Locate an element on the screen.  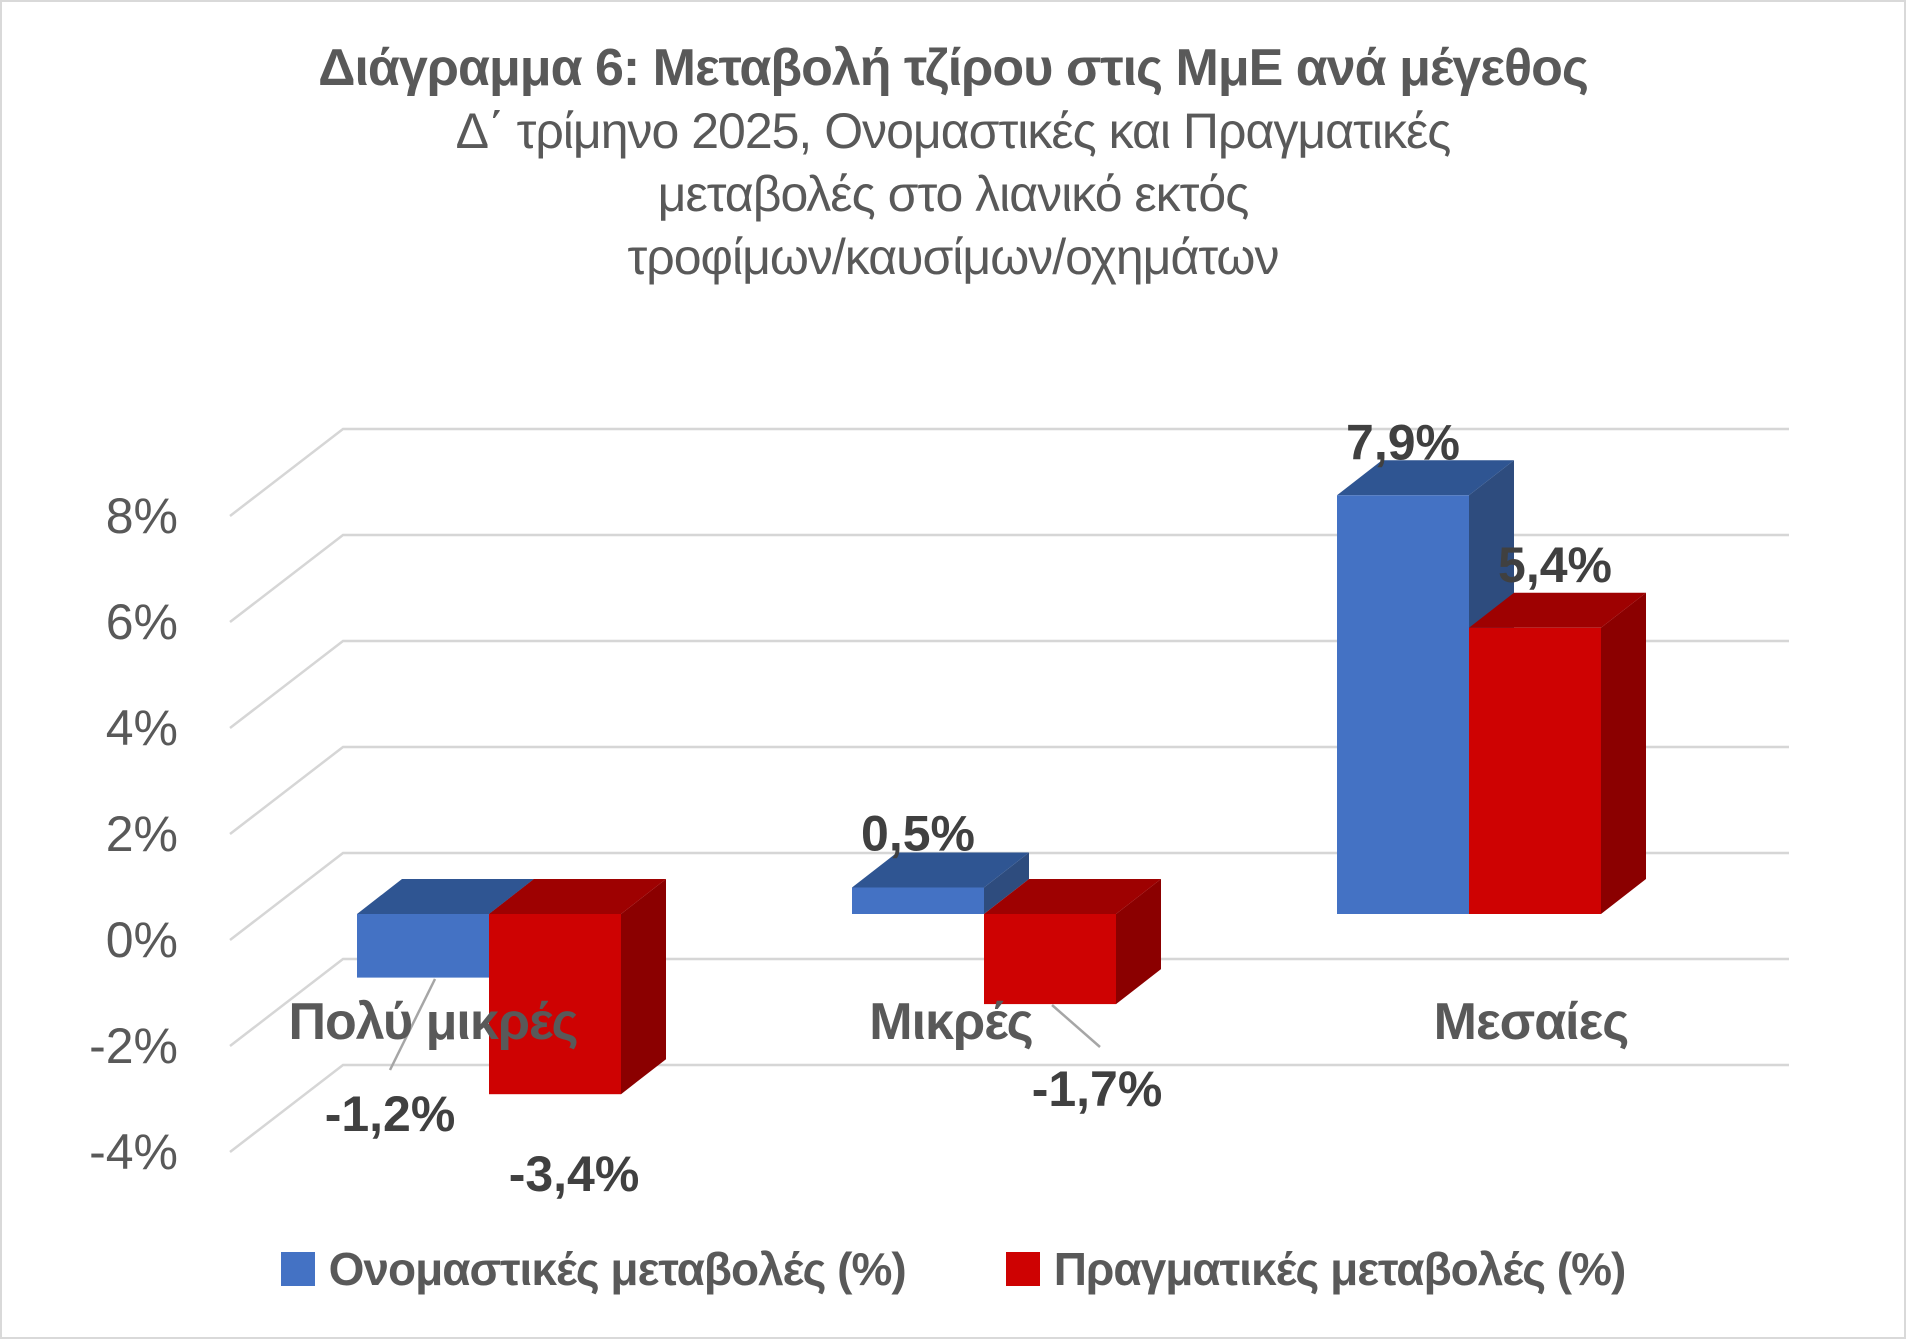
gridline-0% is located at coordinates (1009, 896).